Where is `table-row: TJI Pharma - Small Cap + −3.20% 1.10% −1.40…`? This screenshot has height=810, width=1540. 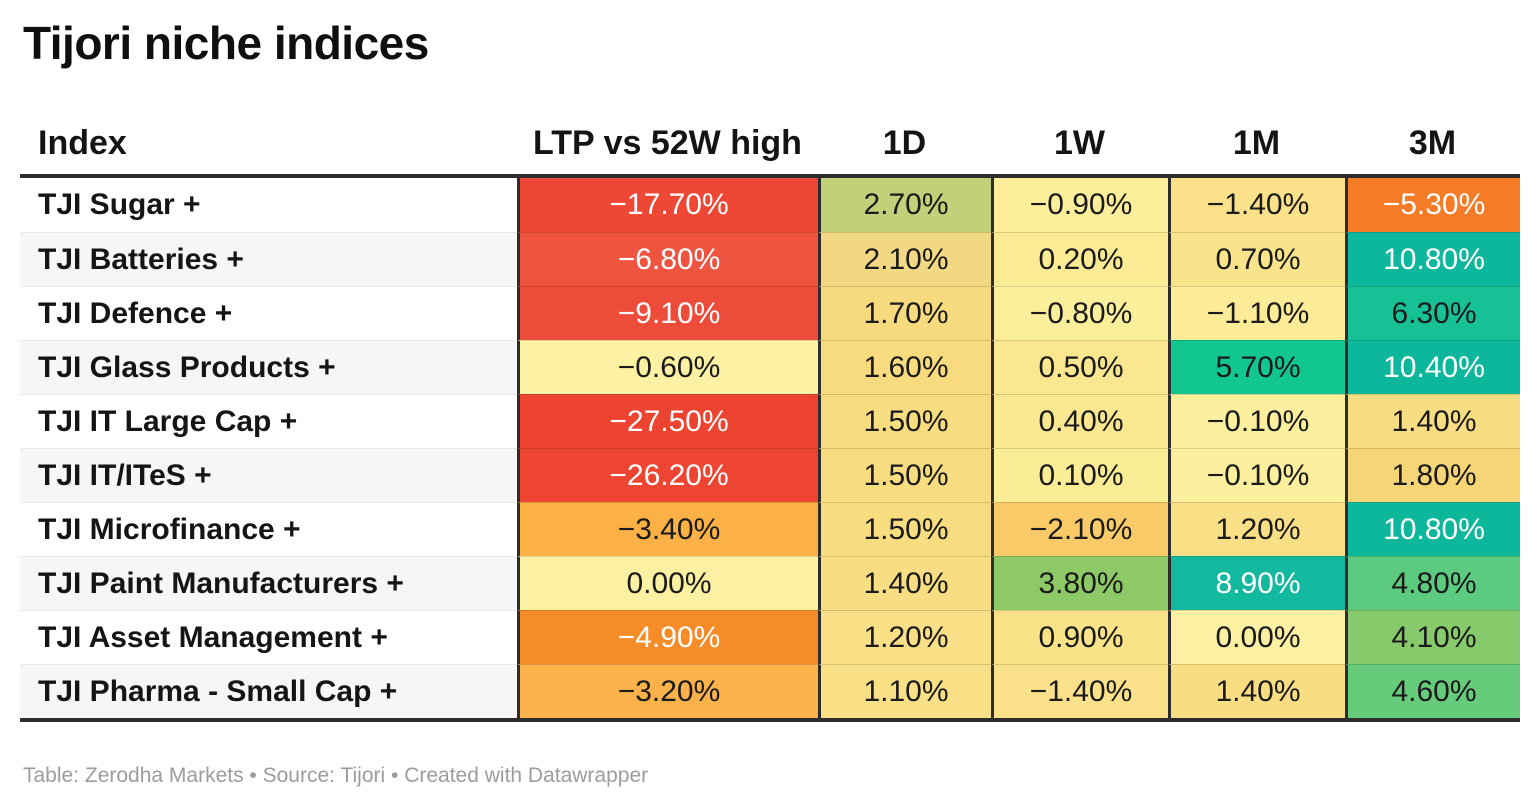
table-row: TJI Pharma - Small Cap + −3.20% 1.10% −1.40… is located at coordinates (770, 691).